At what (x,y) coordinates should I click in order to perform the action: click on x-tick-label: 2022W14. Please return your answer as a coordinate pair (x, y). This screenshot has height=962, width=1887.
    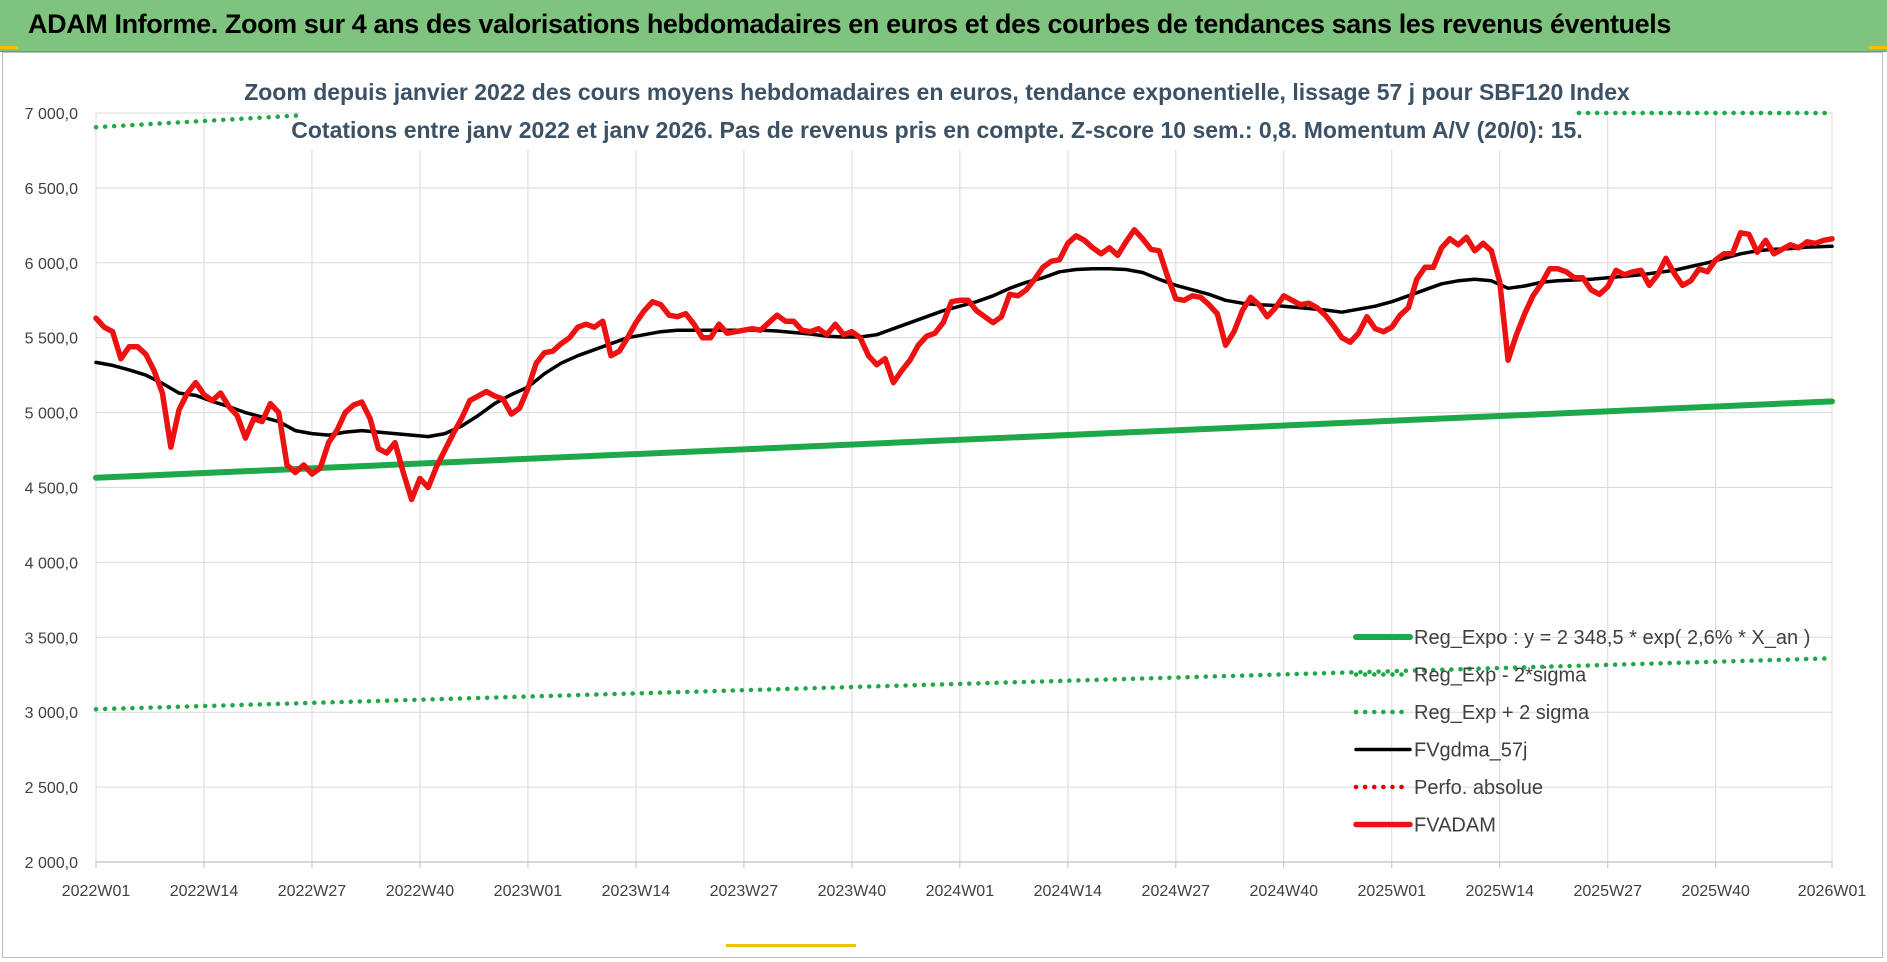
    Looking at the image, I should click on (204, 891).